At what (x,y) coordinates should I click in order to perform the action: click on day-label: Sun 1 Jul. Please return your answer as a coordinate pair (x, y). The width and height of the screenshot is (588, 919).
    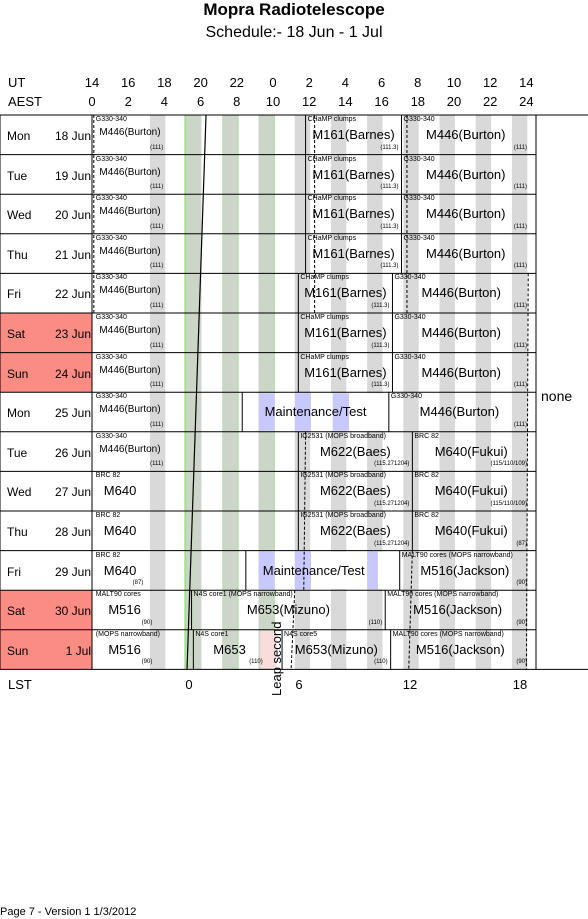
    Looking at the image, I should click on (49, 651).